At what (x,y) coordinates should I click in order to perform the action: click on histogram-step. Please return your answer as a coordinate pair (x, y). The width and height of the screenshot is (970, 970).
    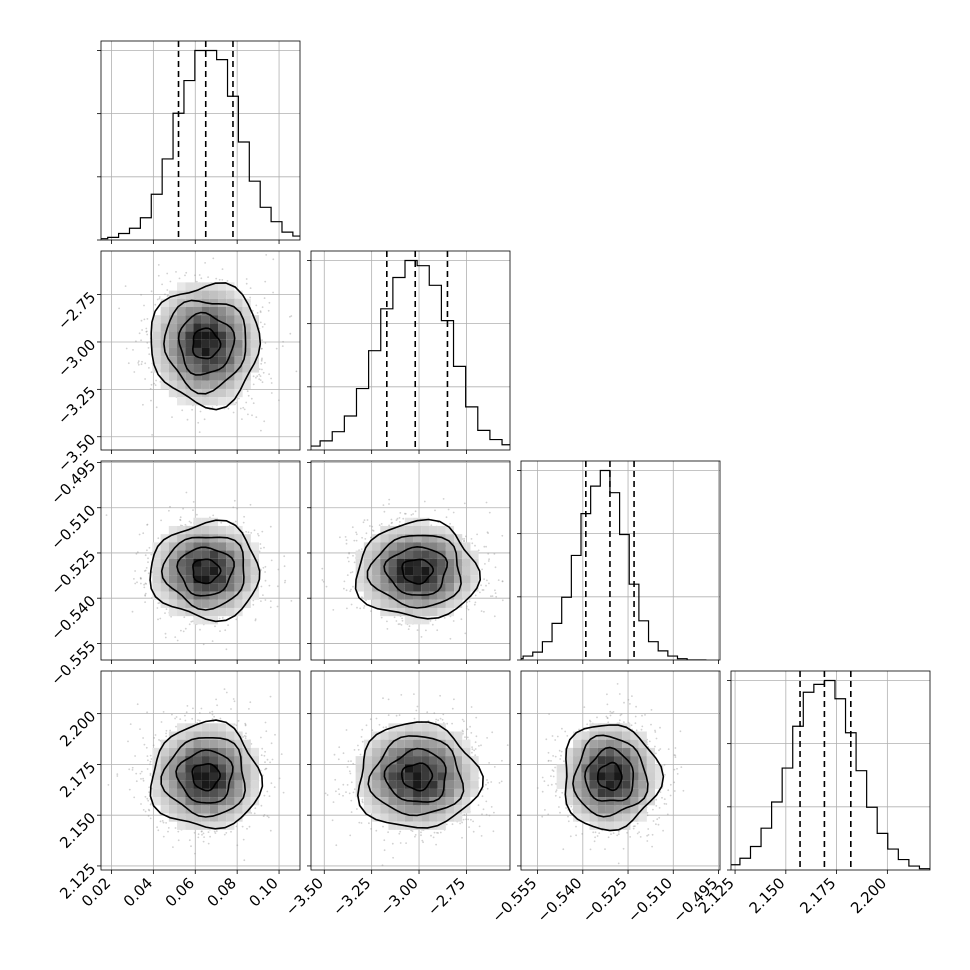
    Looking at the image, I should click on (410, 353).